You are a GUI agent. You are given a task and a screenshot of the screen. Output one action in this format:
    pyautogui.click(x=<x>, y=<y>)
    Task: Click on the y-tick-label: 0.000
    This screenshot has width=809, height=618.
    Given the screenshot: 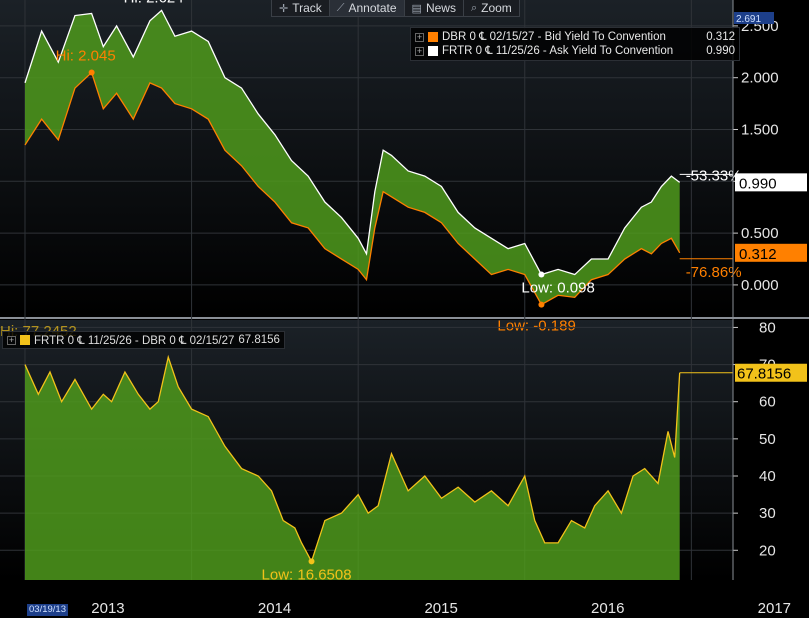 What is the action you would take?
    pyautogui.click(x=760, y=285)
    